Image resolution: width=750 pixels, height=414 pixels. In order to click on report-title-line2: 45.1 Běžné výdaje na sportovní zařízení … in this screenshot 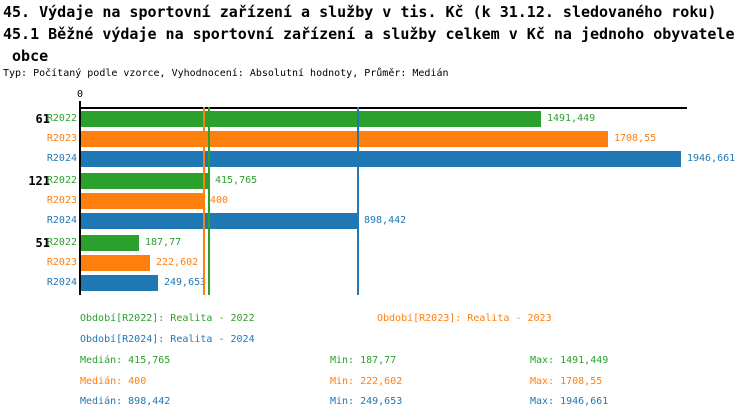, I will do `click(369, 34)`.